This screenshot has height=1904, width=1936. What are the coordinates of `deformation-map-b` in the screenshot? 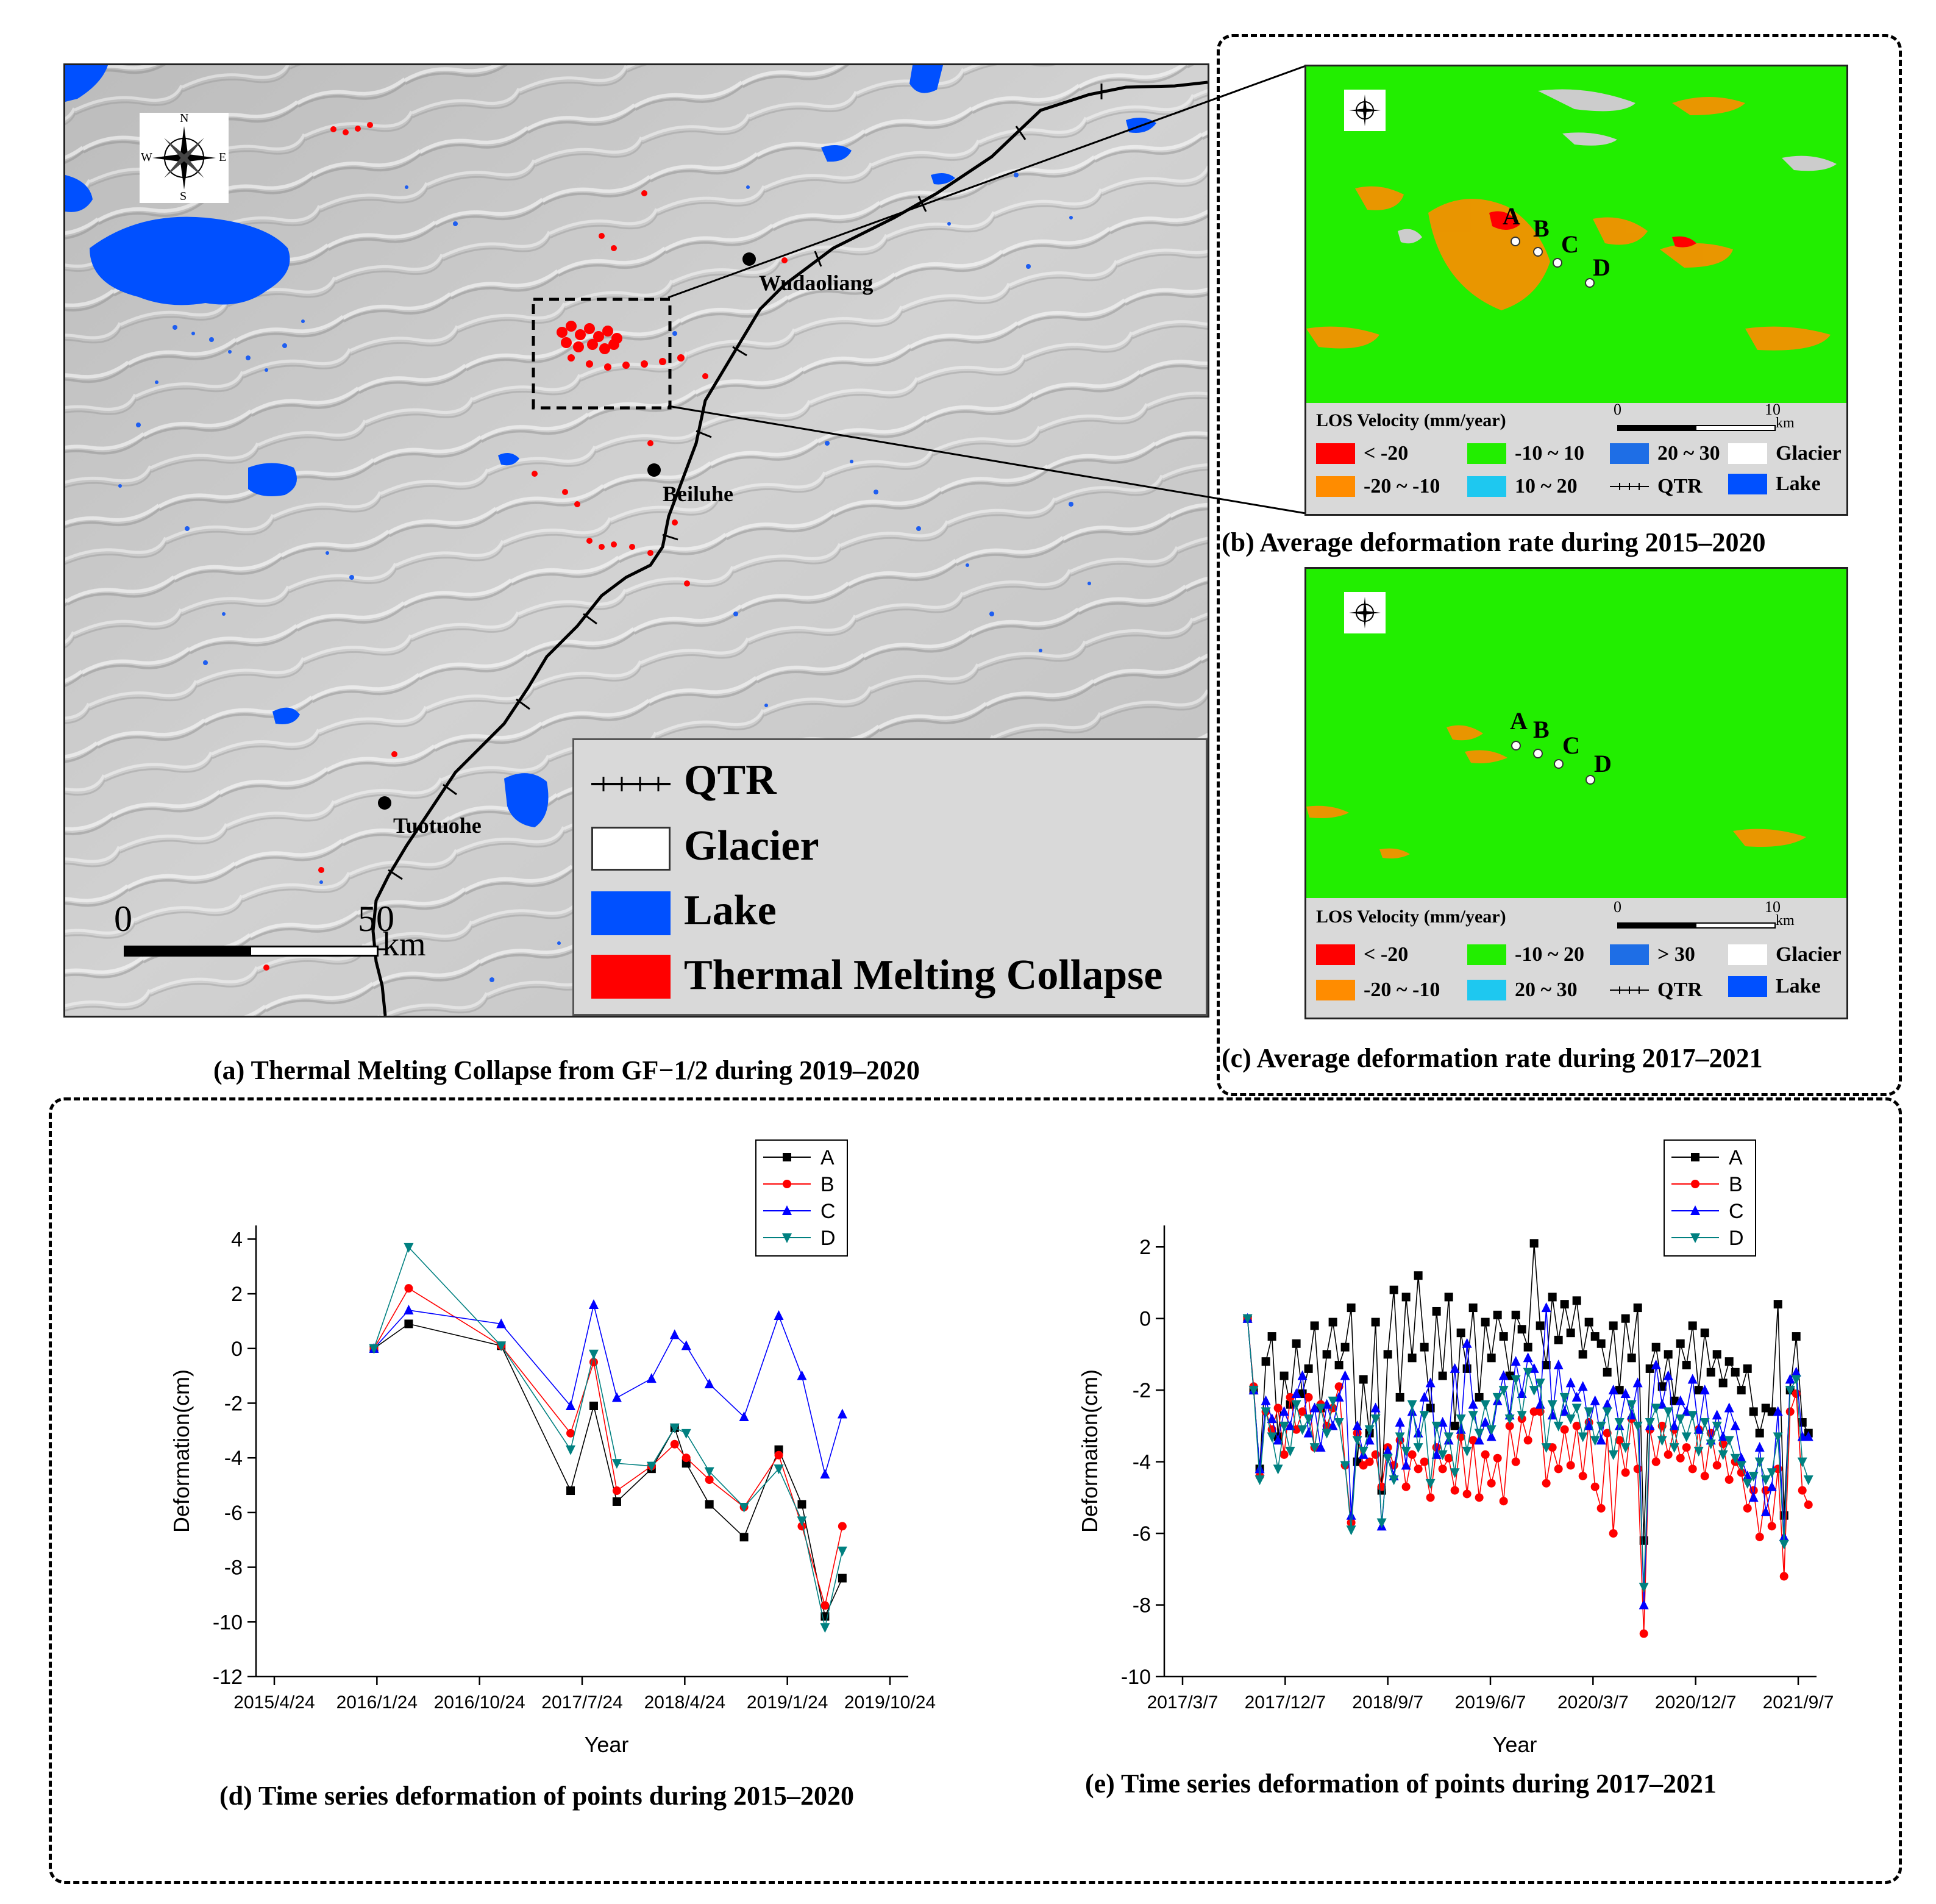 It's located at (1576, 234).